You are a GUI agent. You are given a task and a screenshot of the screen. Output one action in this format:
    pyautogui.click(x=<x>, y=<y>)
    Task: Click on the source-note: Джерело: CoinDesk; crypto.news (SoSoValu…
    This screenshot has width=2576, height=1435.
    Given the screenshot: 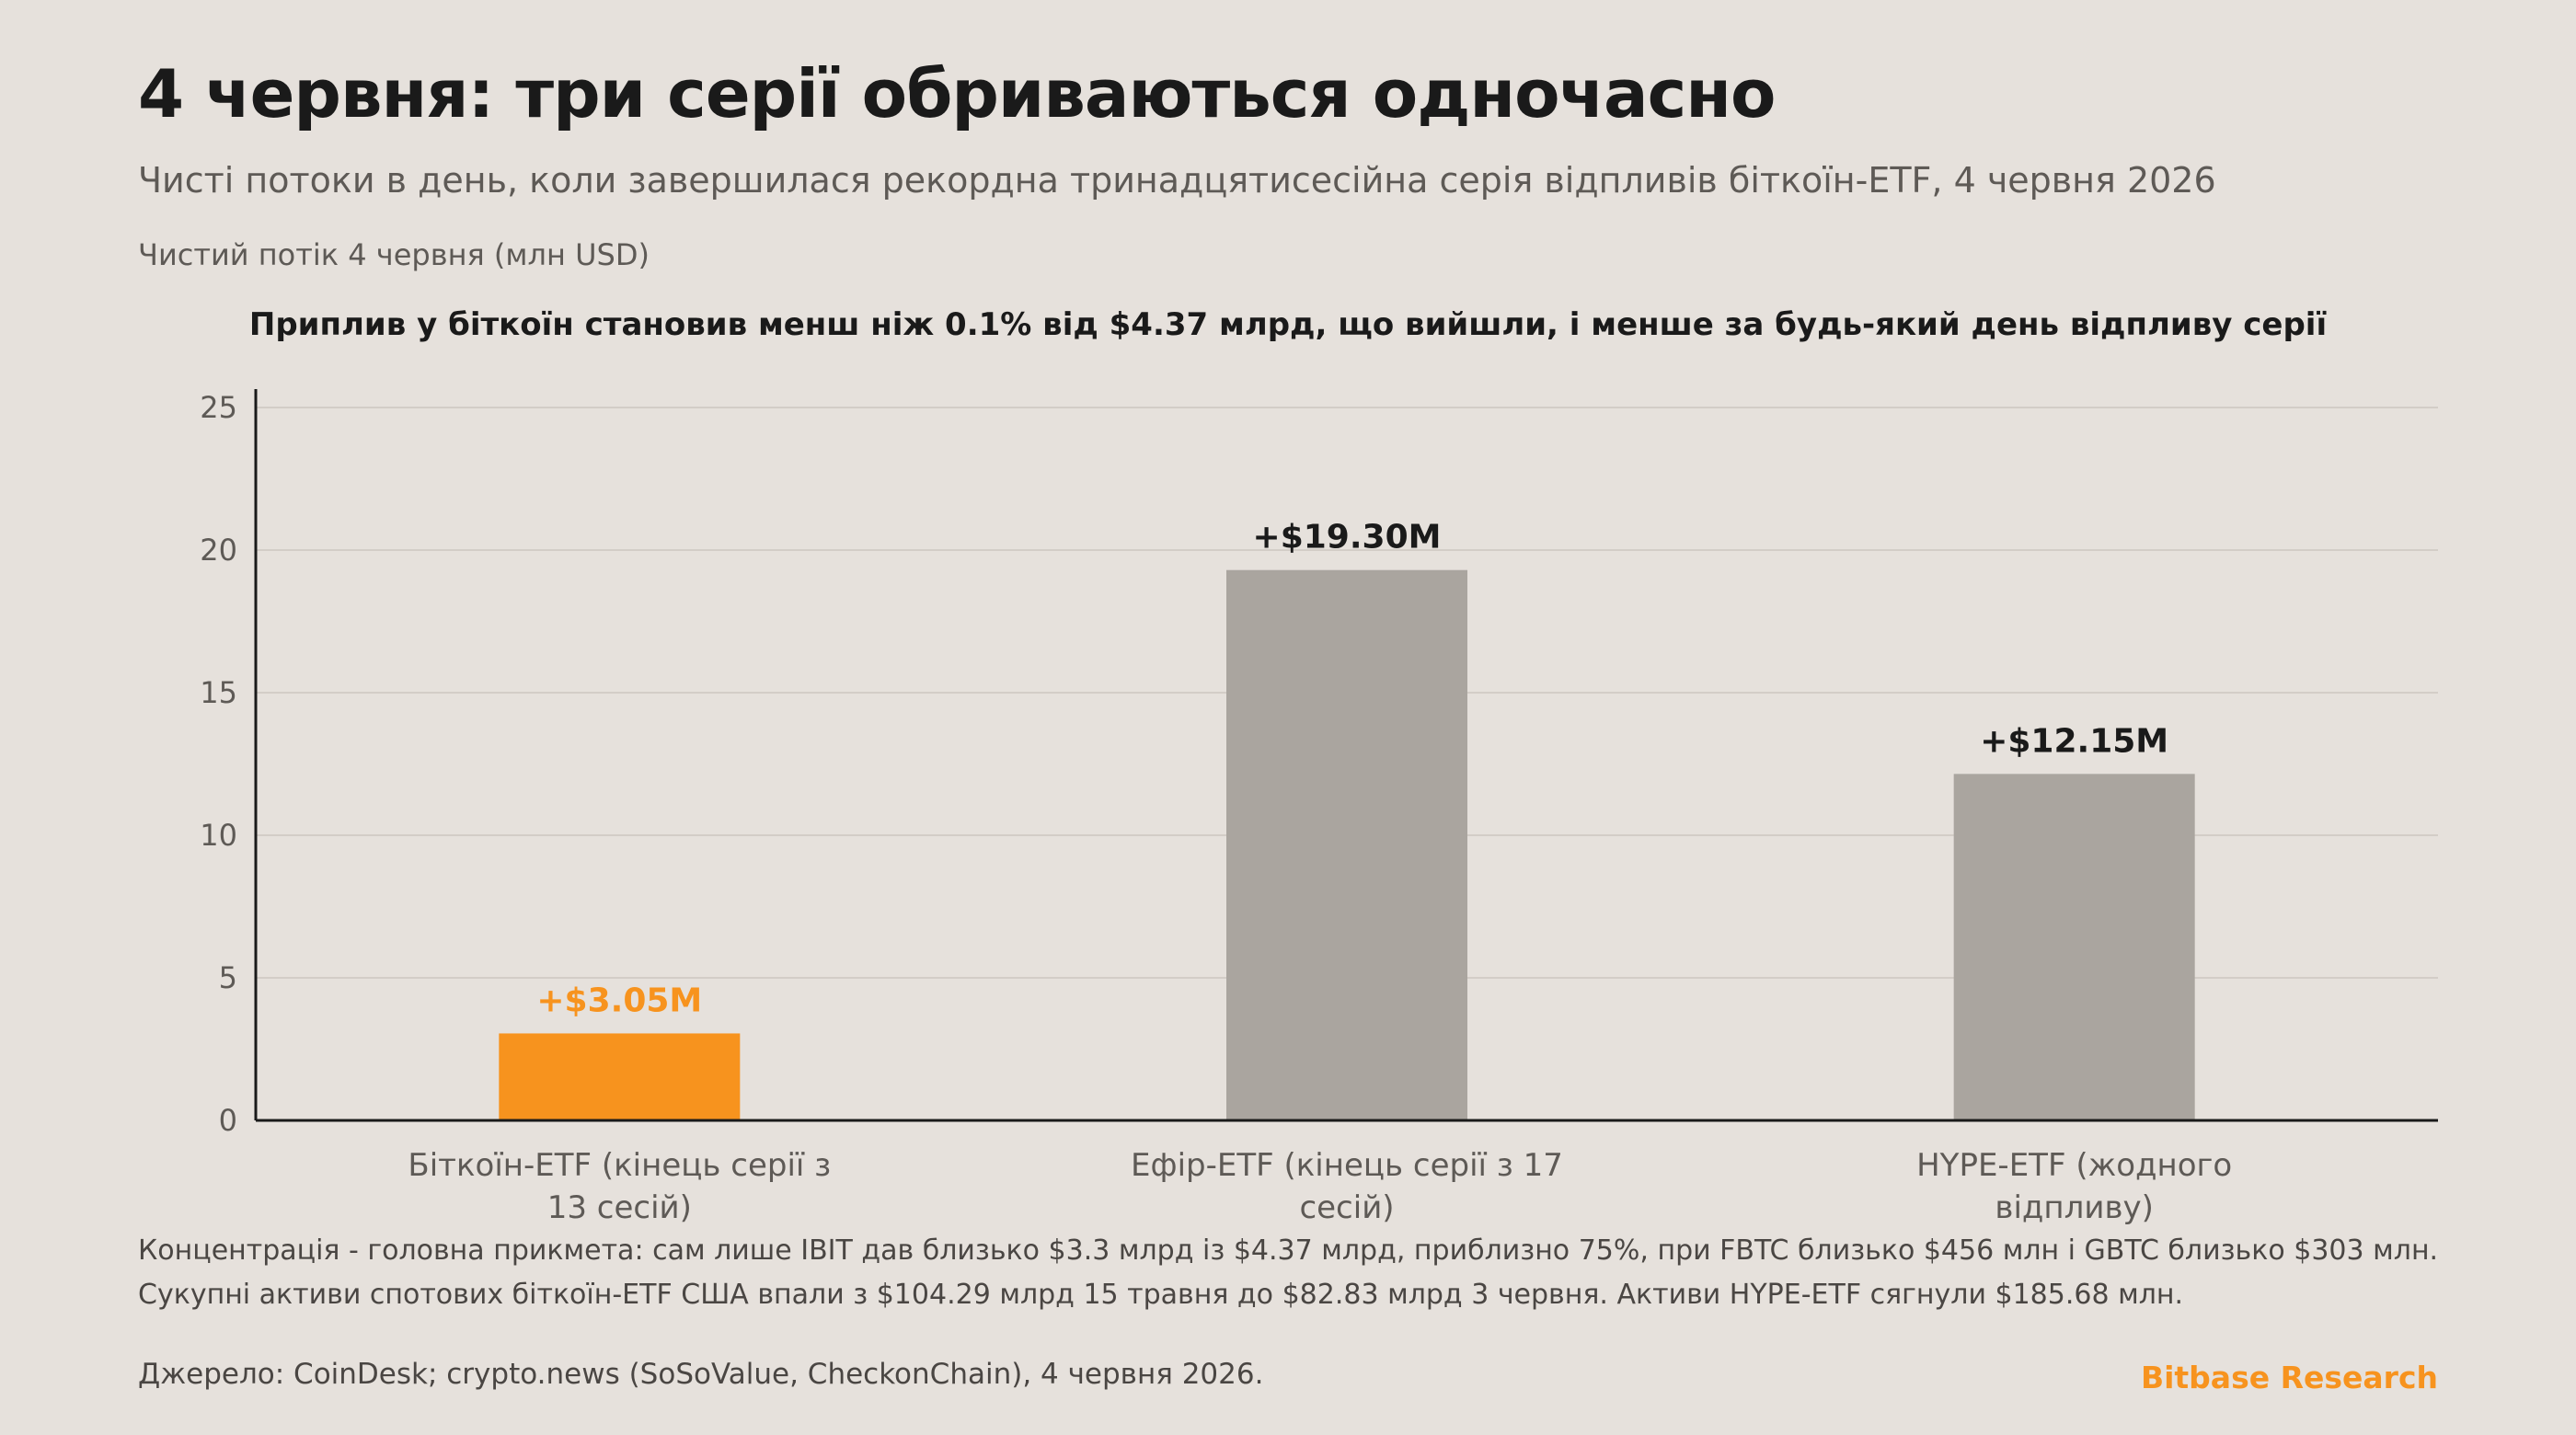 What is the action you would take?
    pyautogui.click(x=701, y=1374)
    